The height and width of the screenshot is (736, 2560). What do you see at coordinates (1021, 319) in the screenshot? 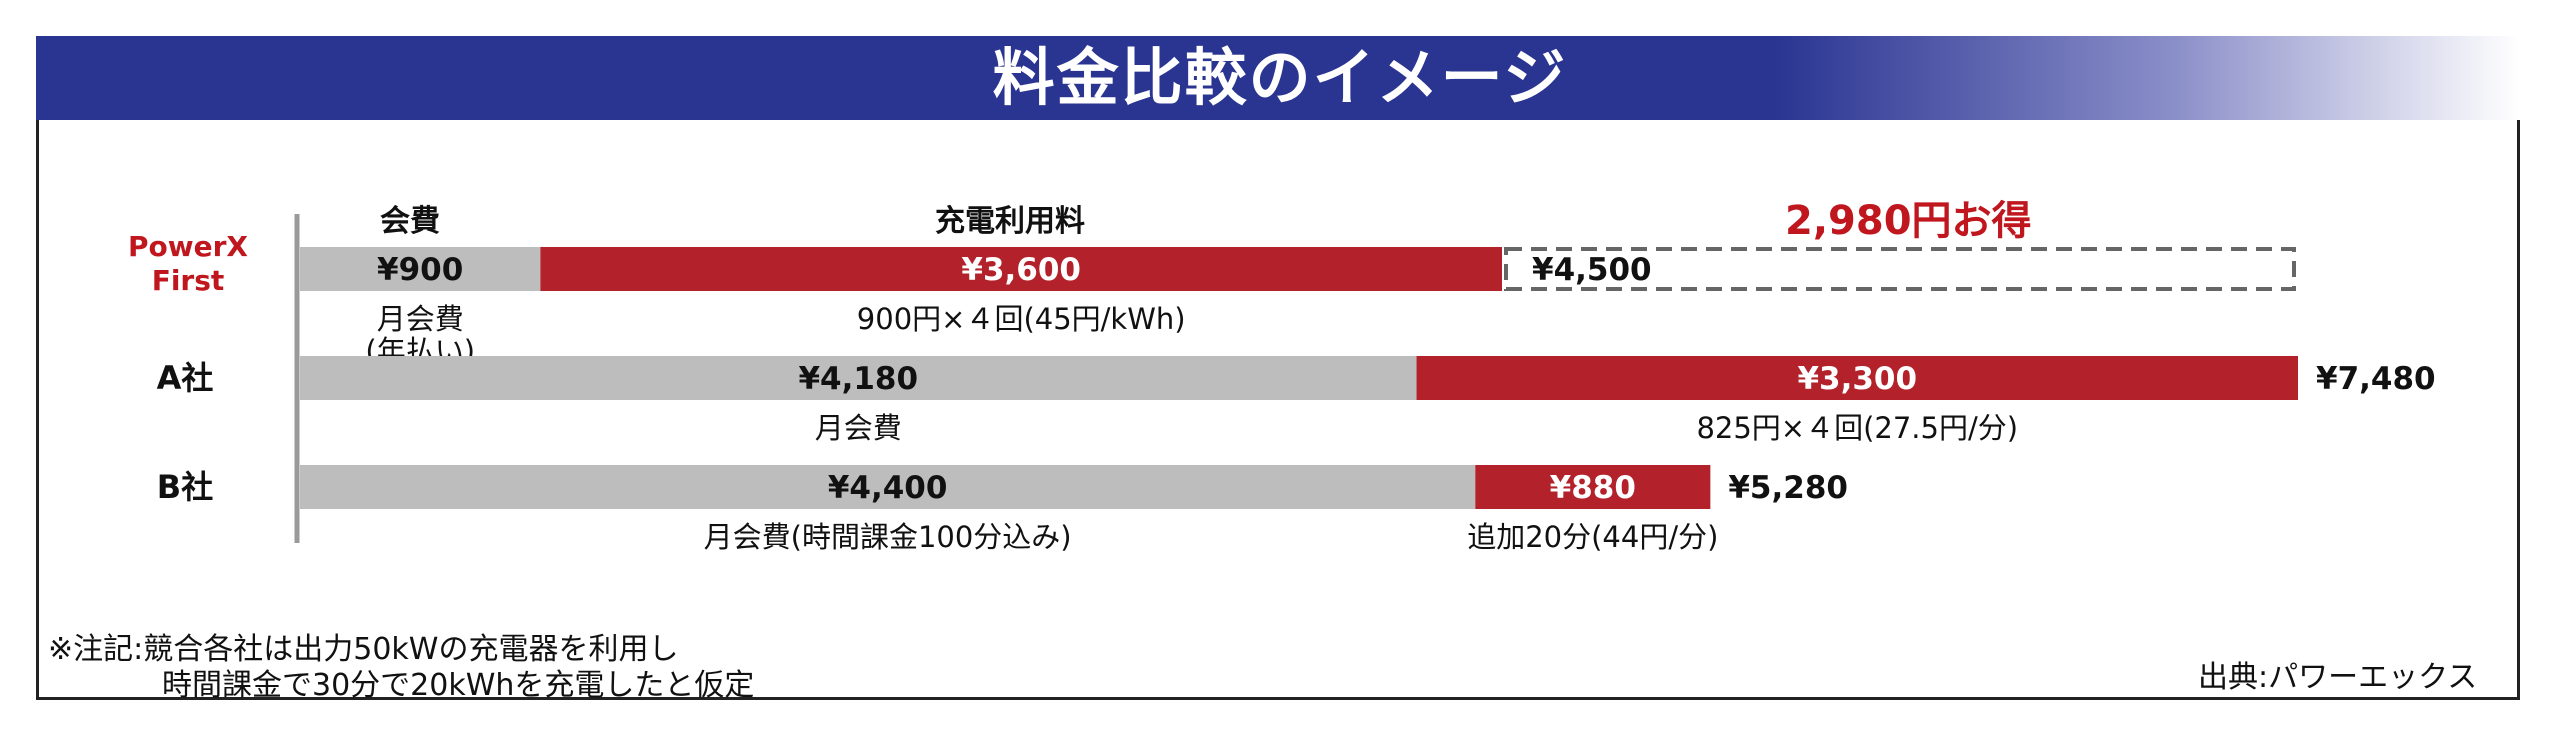
I see `sub-label-charging-row-1: 900円×４回(45円/kWh)` at bounding box center [1021, 319].